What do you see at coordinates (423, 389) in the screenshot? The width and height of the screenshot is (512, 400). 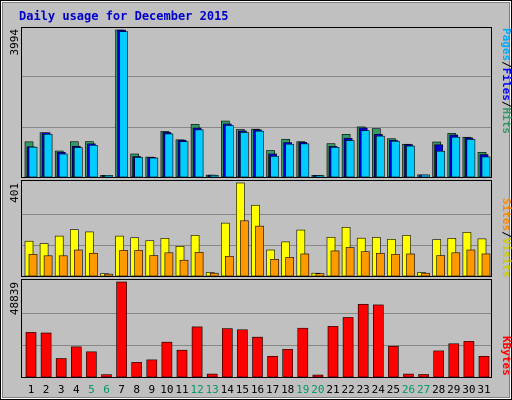 I see `day-label-27: 27` at bounding box center [423, 389].